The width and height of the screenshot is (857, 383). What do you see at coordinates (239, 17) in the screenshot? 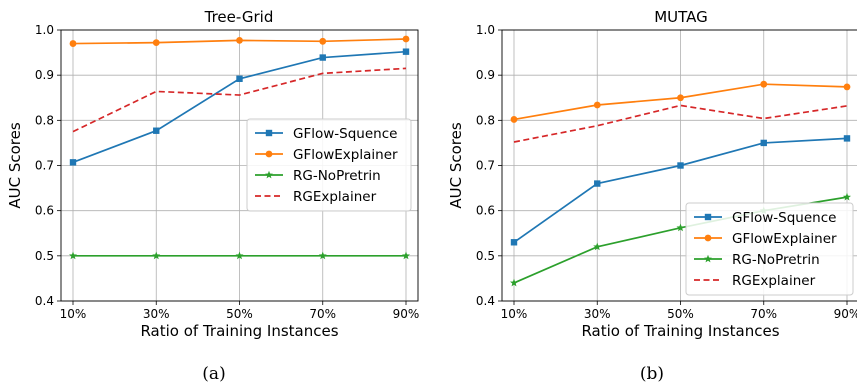
I see `panel-1-title: Tree-Grid` at bounding box center [239, 17].